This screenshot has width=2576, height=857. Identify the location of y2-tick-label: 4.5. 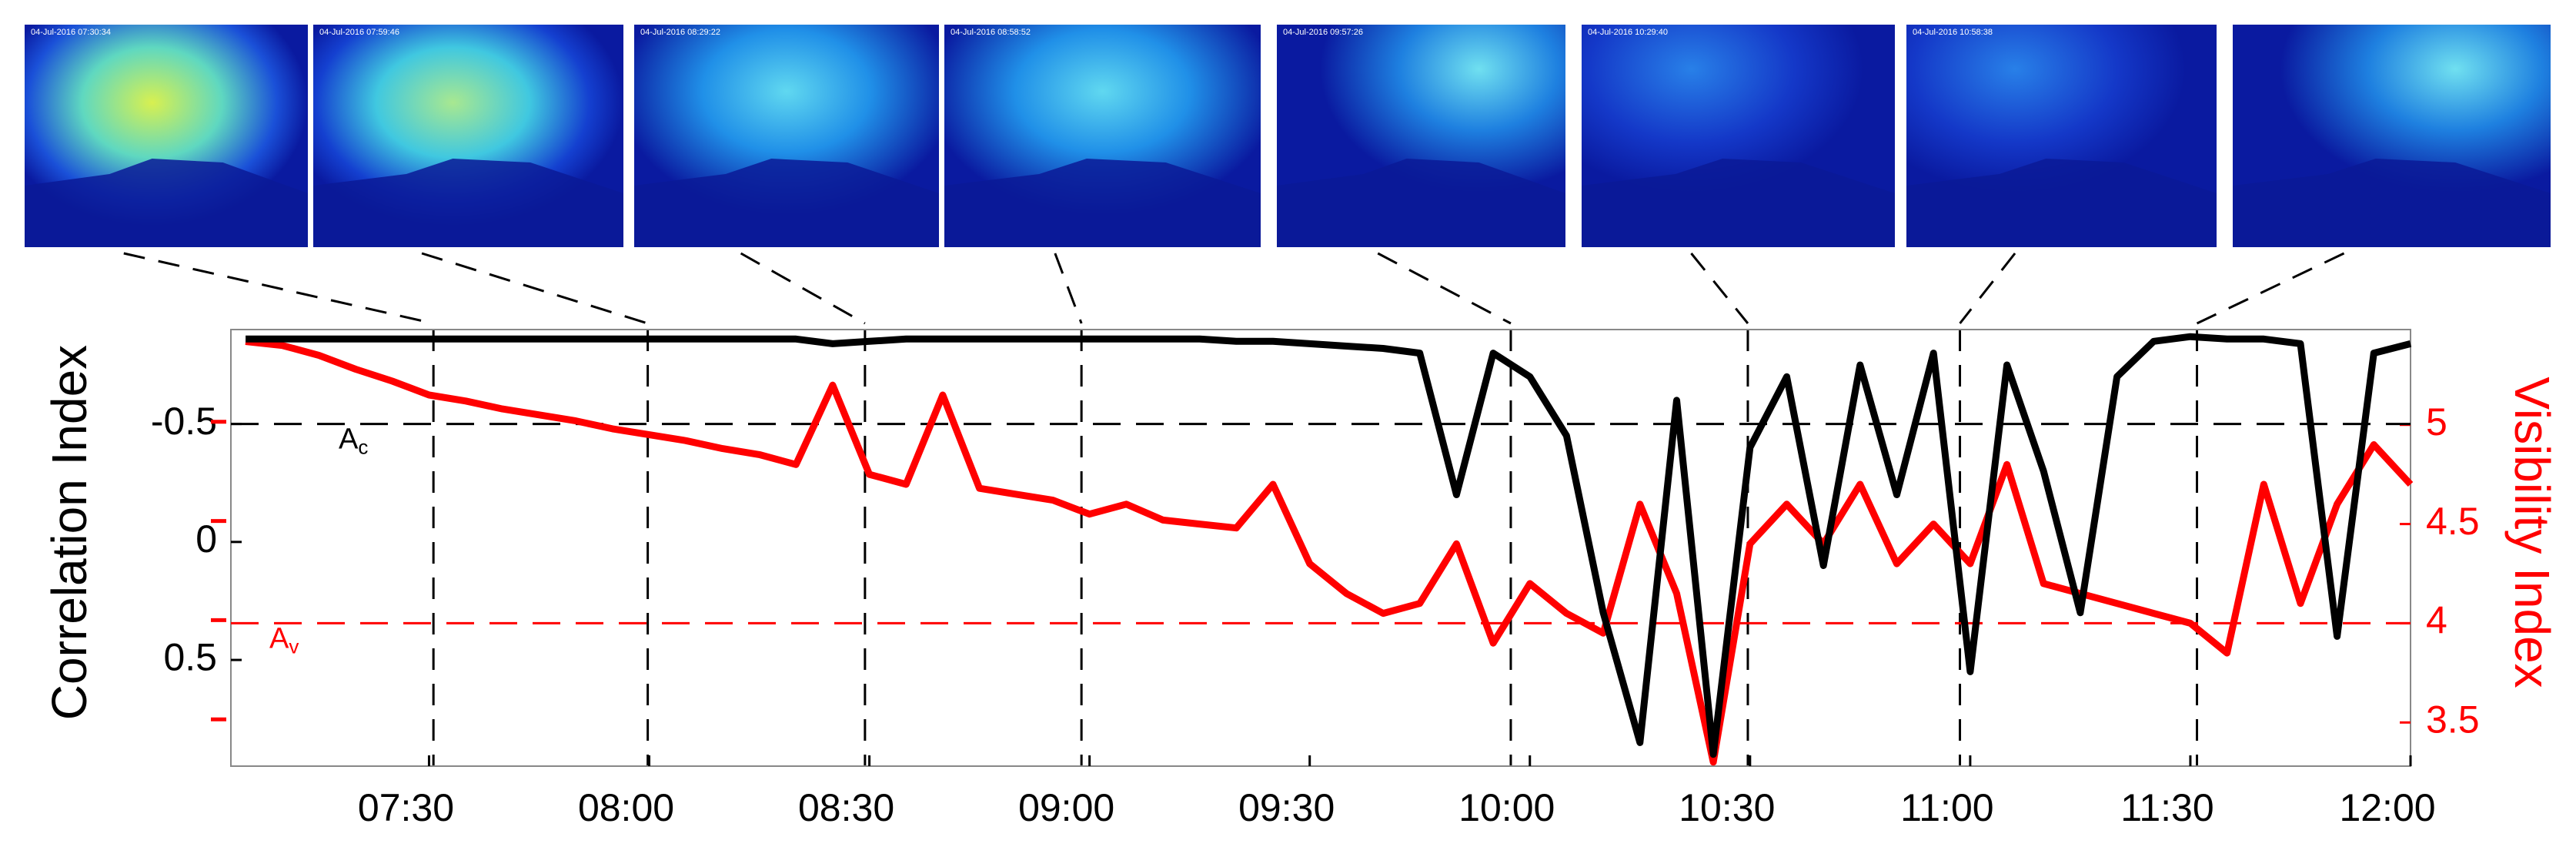
(2453, 521).